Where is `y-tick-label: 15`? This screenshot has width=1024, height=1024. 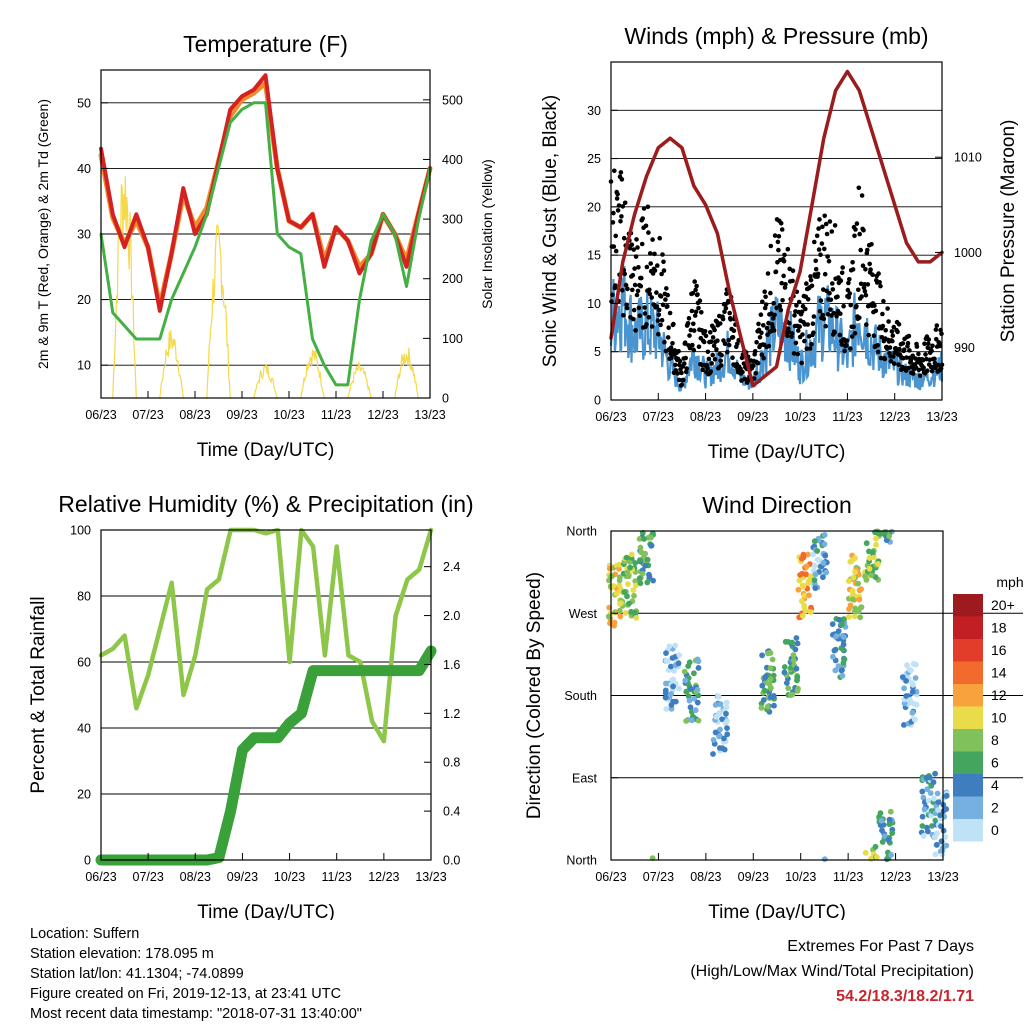 y-tick-label: 15 is located at coordinates (594, 256).